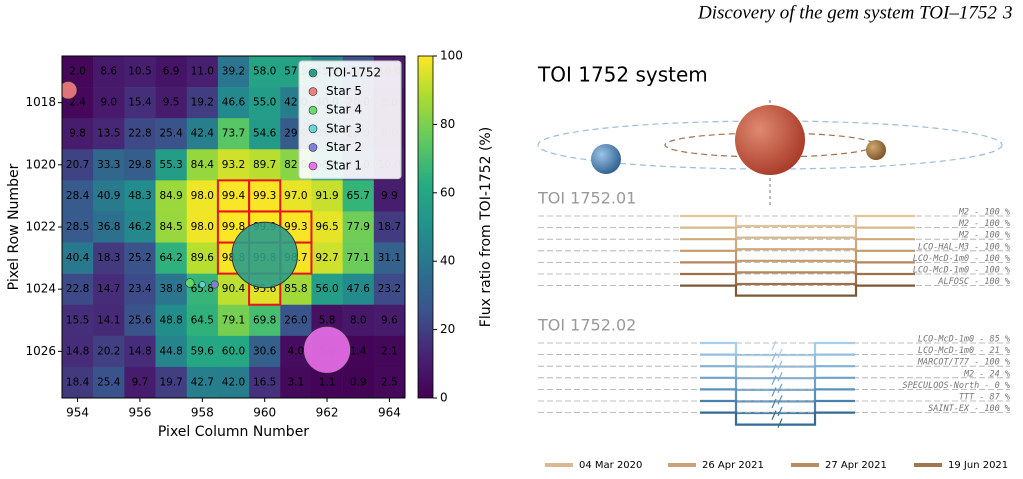 The image size is (1023, 479). Describe the element at coordinates (139, 165) in the screenshot. I see `cell-label: 29.8` at that location.